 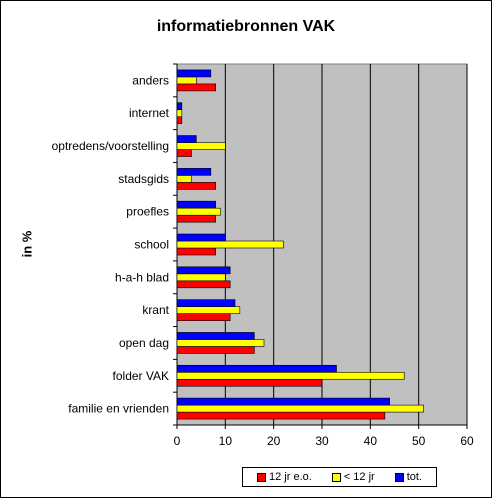 I want to click on y-category-label: internet, so click(x=149, y=113).